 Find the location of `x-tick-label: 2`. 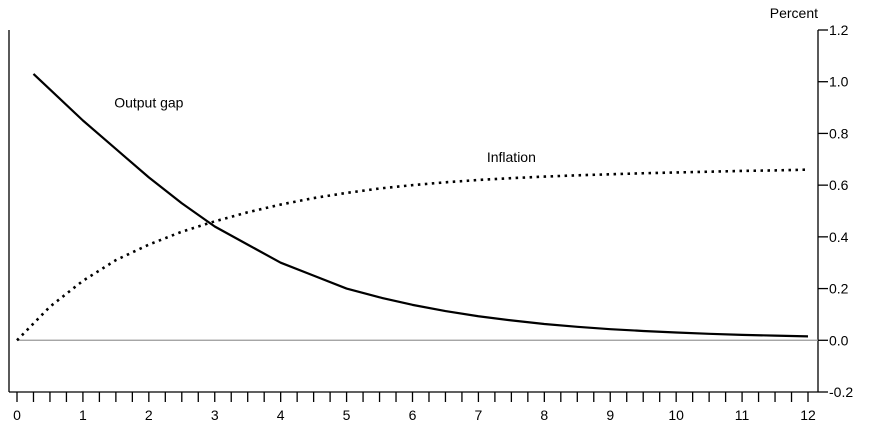

x-tick-label: 2 is located at coordinates (149, 415).